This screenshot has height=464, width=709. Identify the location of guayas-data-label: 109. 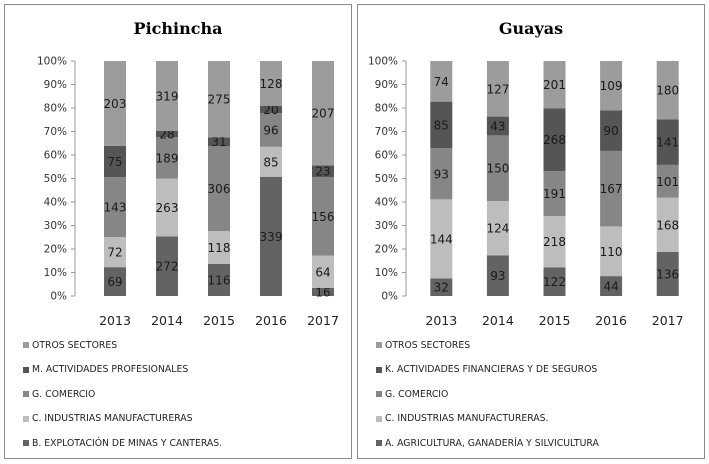
(611, 86).